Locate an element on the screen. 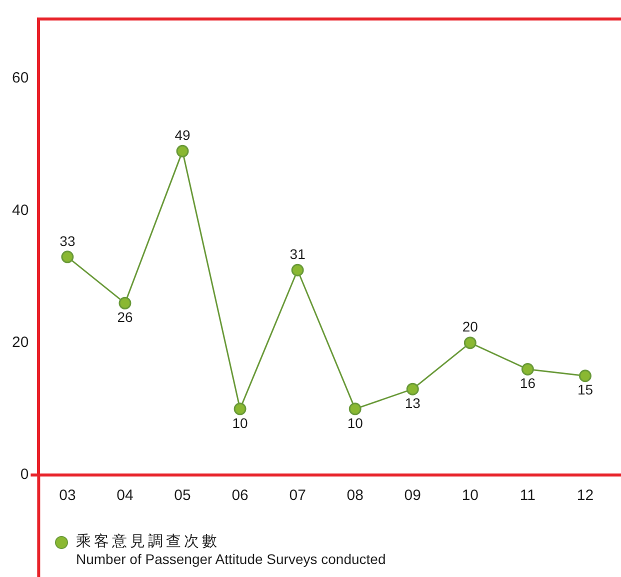 The image size is (621, 577). data-label: 31 is located at coordinates (298, 254).